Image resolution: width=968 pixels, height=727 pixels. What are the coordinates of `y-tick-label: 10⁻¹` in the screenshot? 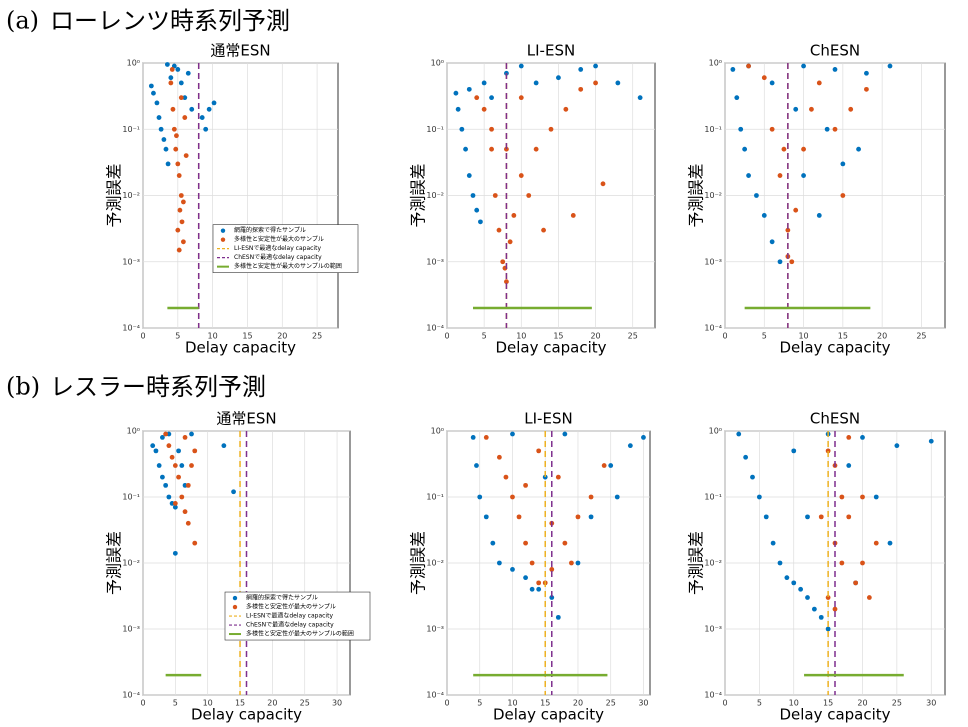 It's located at (713, 129).